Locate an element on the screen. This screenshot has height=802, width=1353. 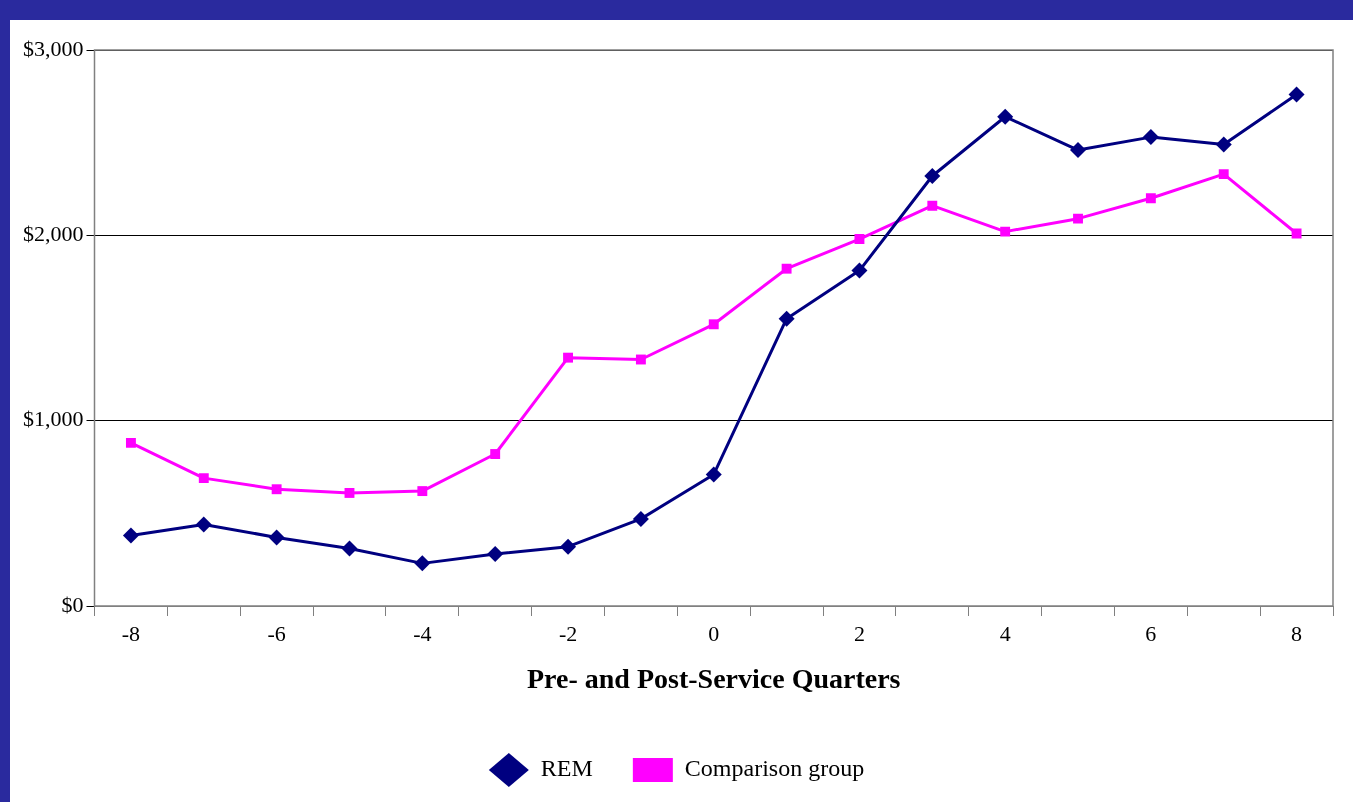
x-tick-label: -6 is located at coordinates (276, 633).